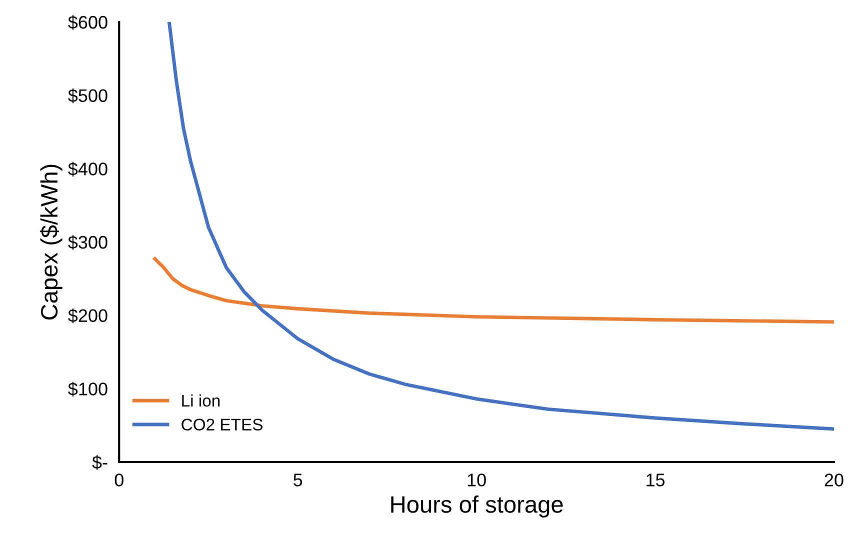 Image resolution: width=851 pixels, height=550 pixels. Describe the element at coordinates (222, 424) in the screenshot. I see `legend-label: CO2 ETES` at that location.